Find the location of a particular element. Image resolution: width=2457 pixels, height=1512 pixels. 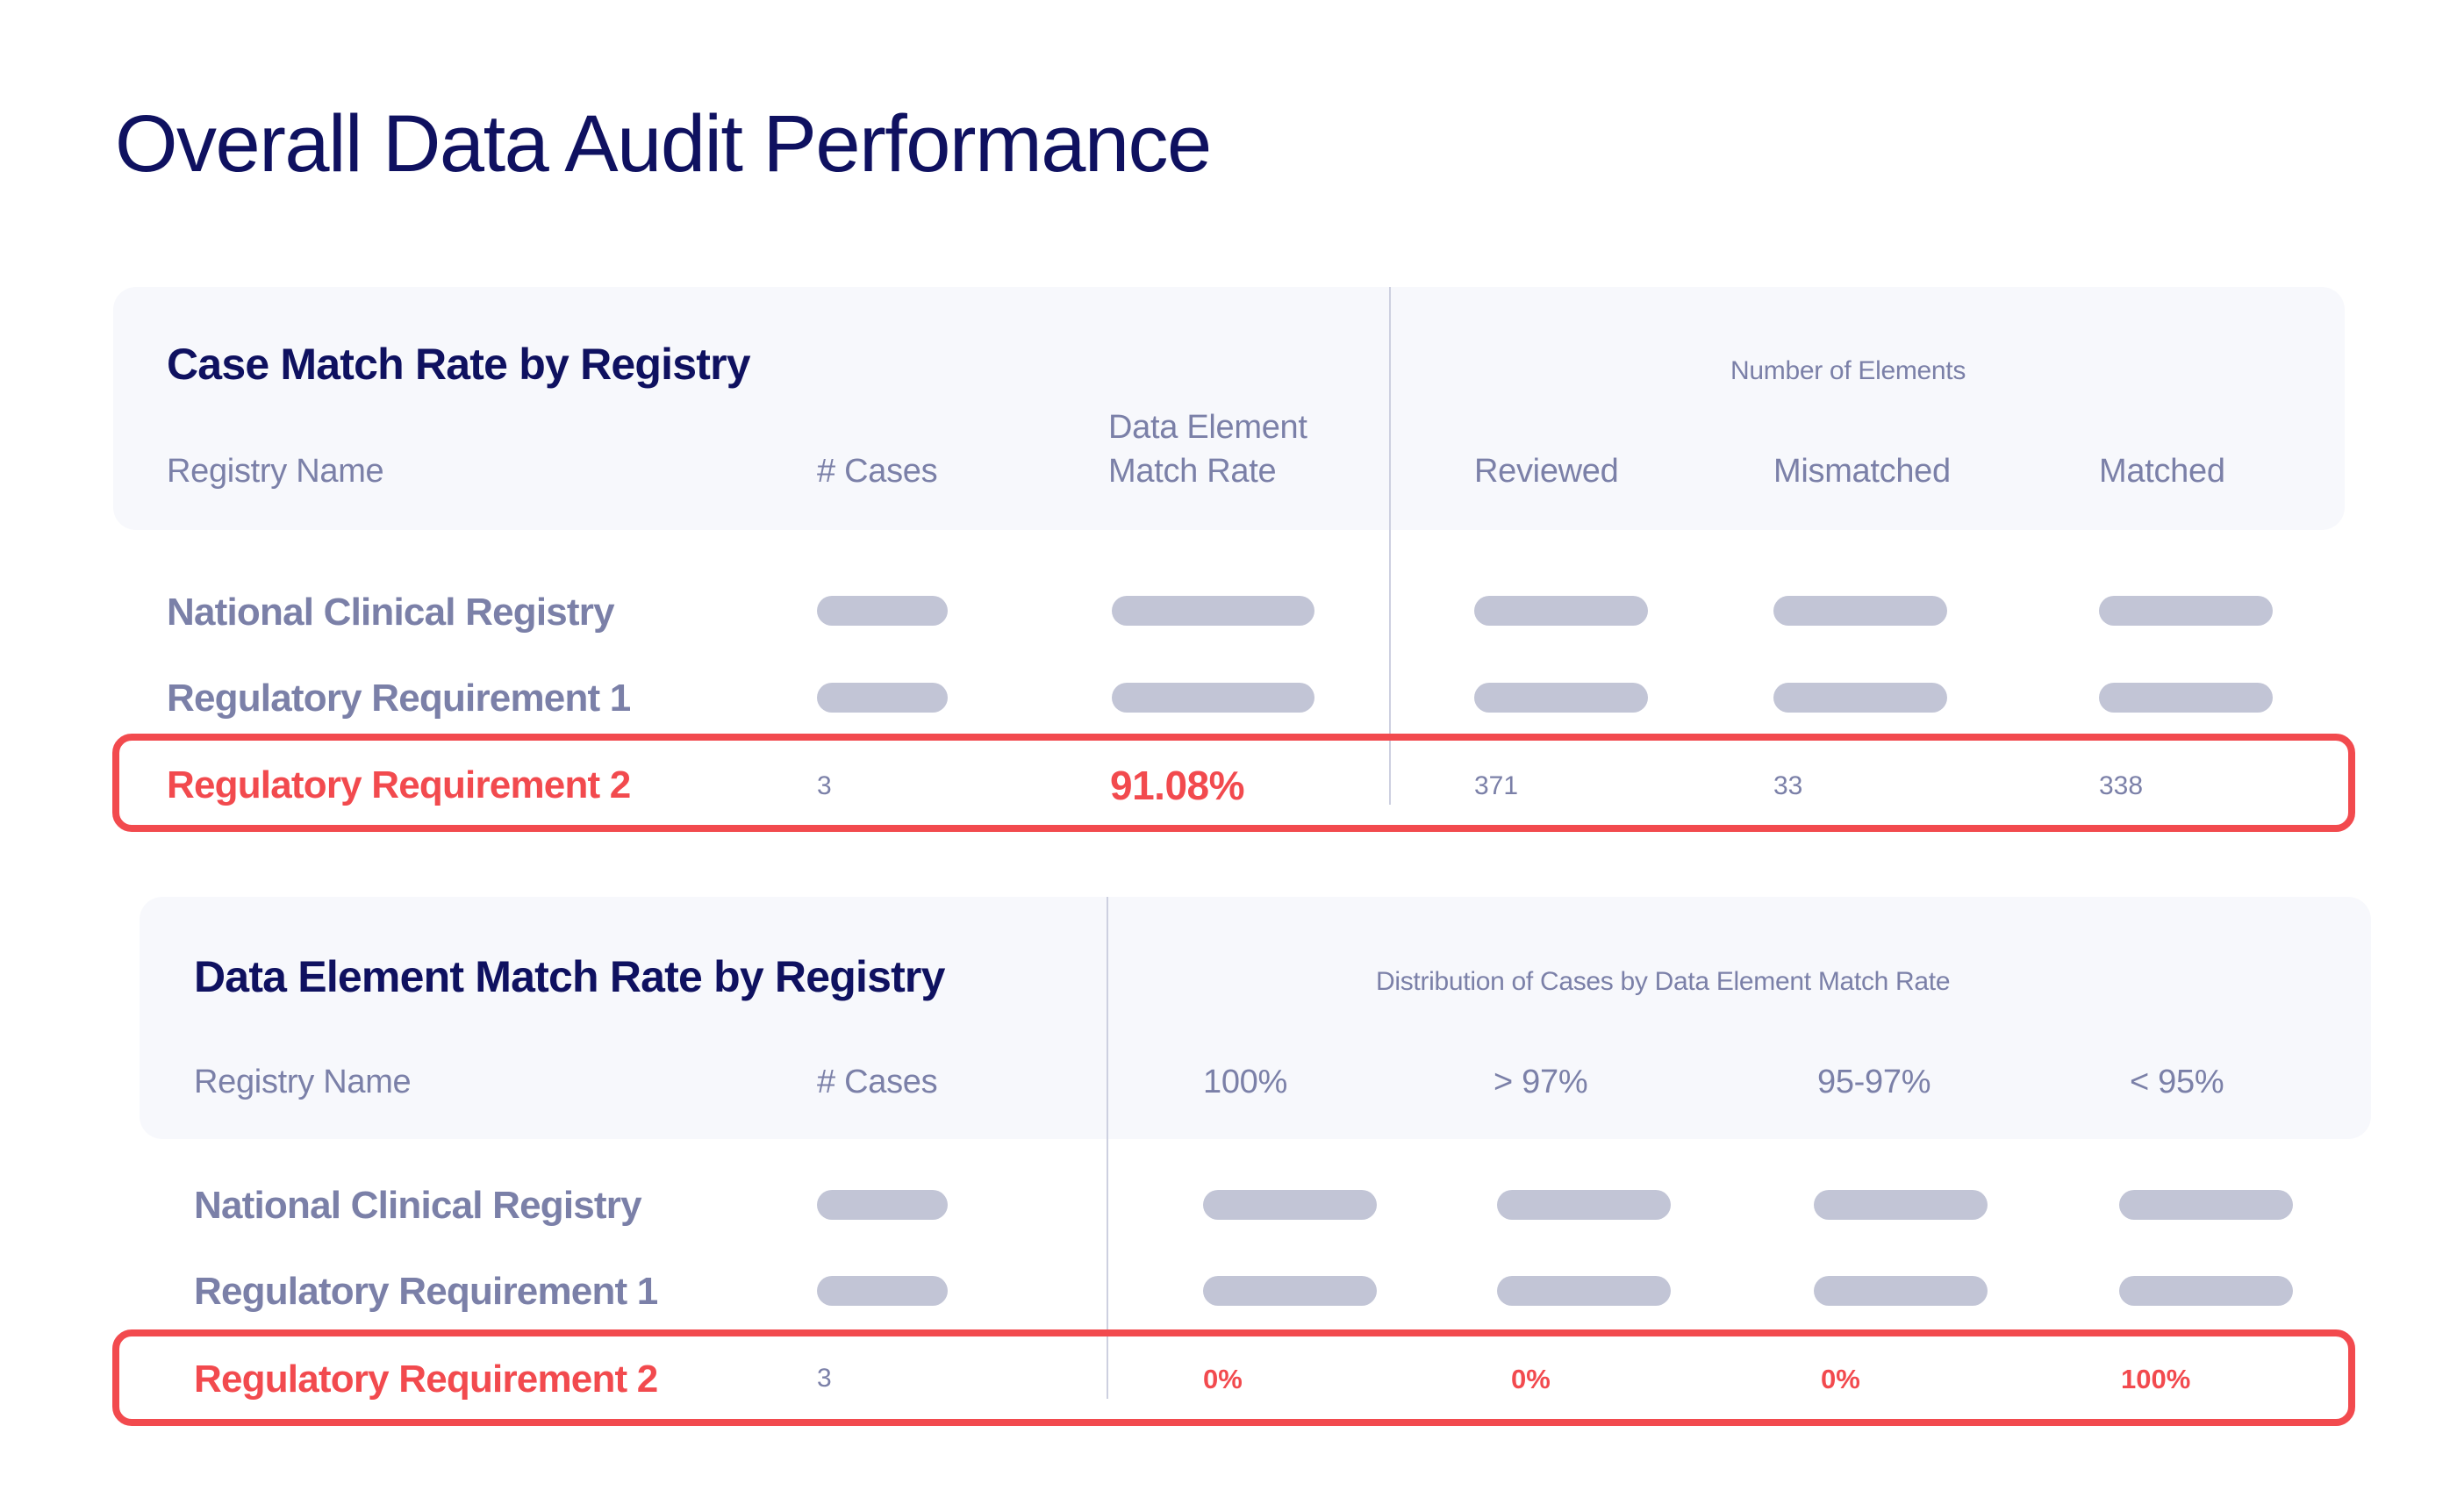

bucket-gt97-value: 0% is located at coordinates (1531, 1379).